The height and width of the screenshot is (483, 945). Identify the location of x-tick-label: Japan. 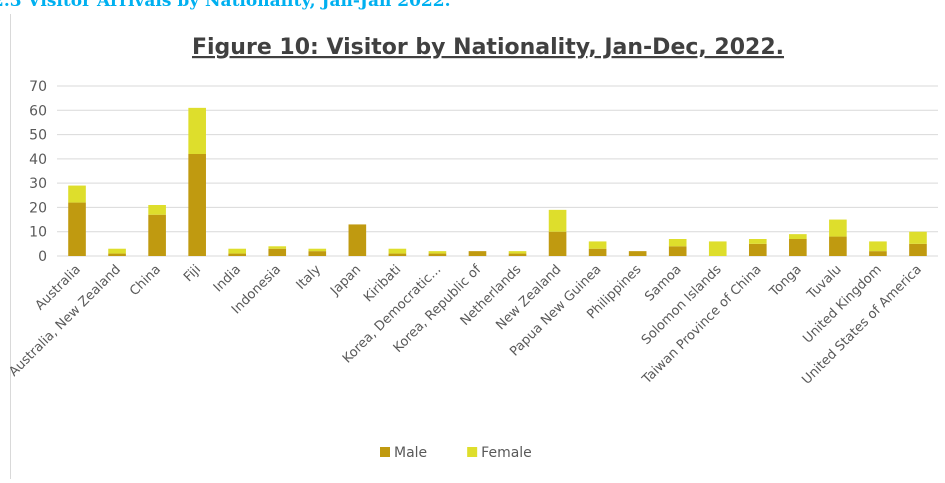
(345, 280).